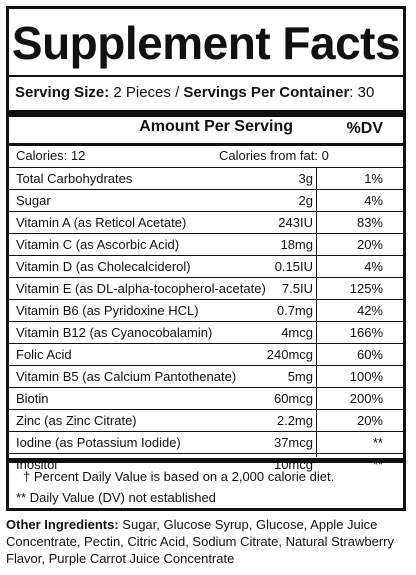 This screenshot has width=416, height=575. What do you see at coordinates (369, 354) in the screenshot?
I see `nutrient-dv: 60%` at bounding box center [369, 354].